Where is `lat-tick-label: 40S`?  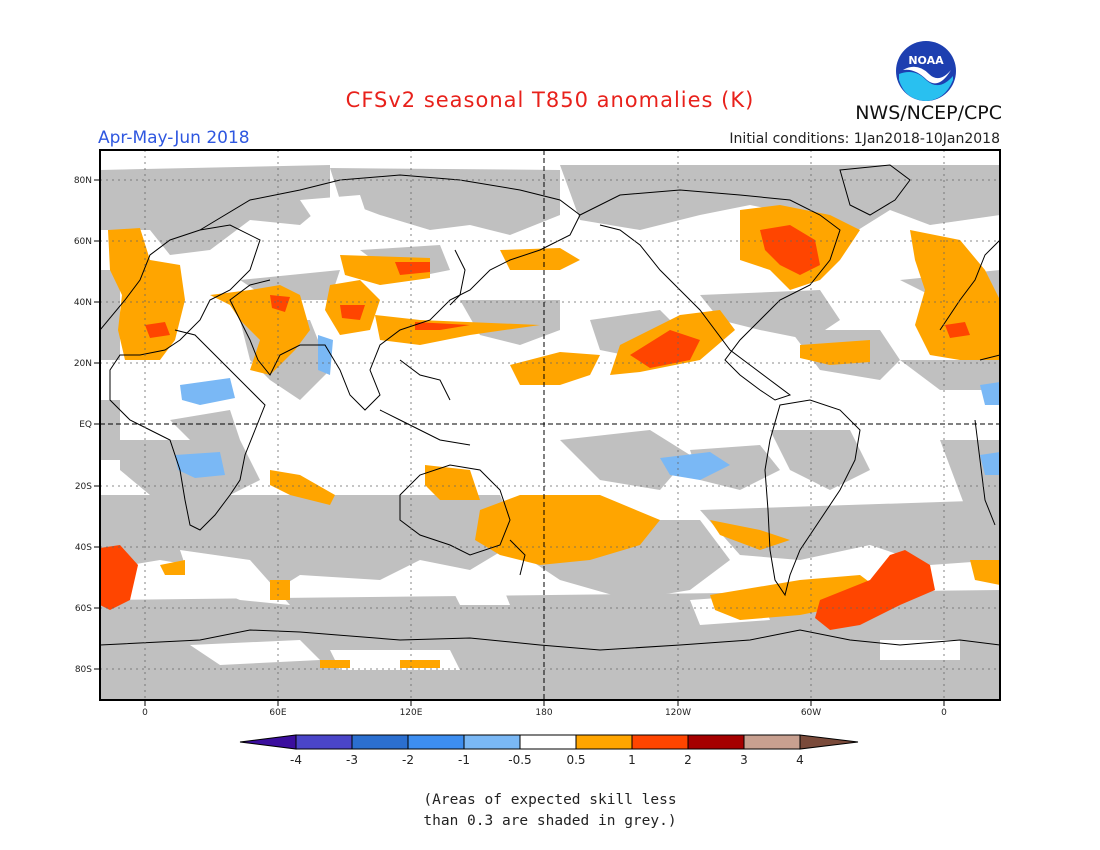
lat-tick-label: 40S is located at coordinates (83, 548).